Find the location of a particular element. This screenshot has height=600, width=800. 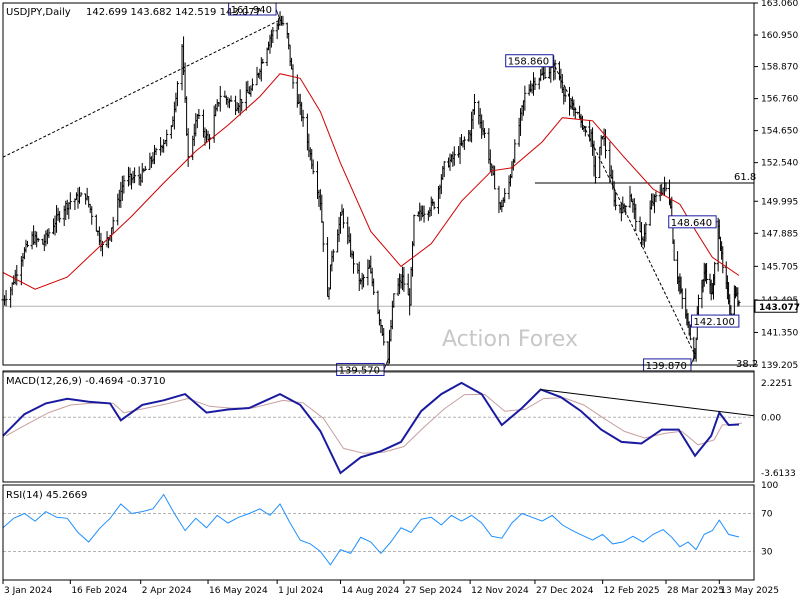

symbol-title: USDJPY,Daily is located at coordinates (38, 12).